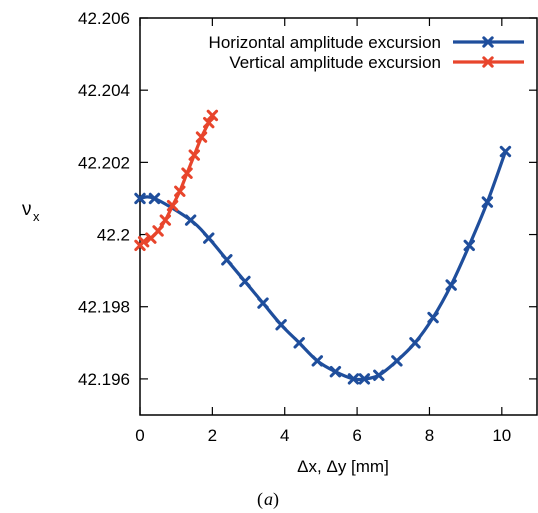  Describe the element at coordinates (325, 42) in the screenshot. I see `legend-label: Horizontal amplitude excursion` at that location.